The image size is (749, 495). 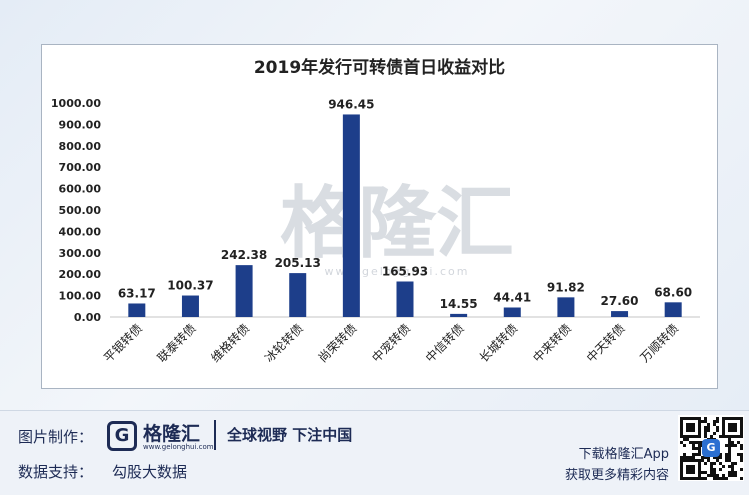 I want to click on x-tick-label-0: 平银转债, so click(x=122, y=343).